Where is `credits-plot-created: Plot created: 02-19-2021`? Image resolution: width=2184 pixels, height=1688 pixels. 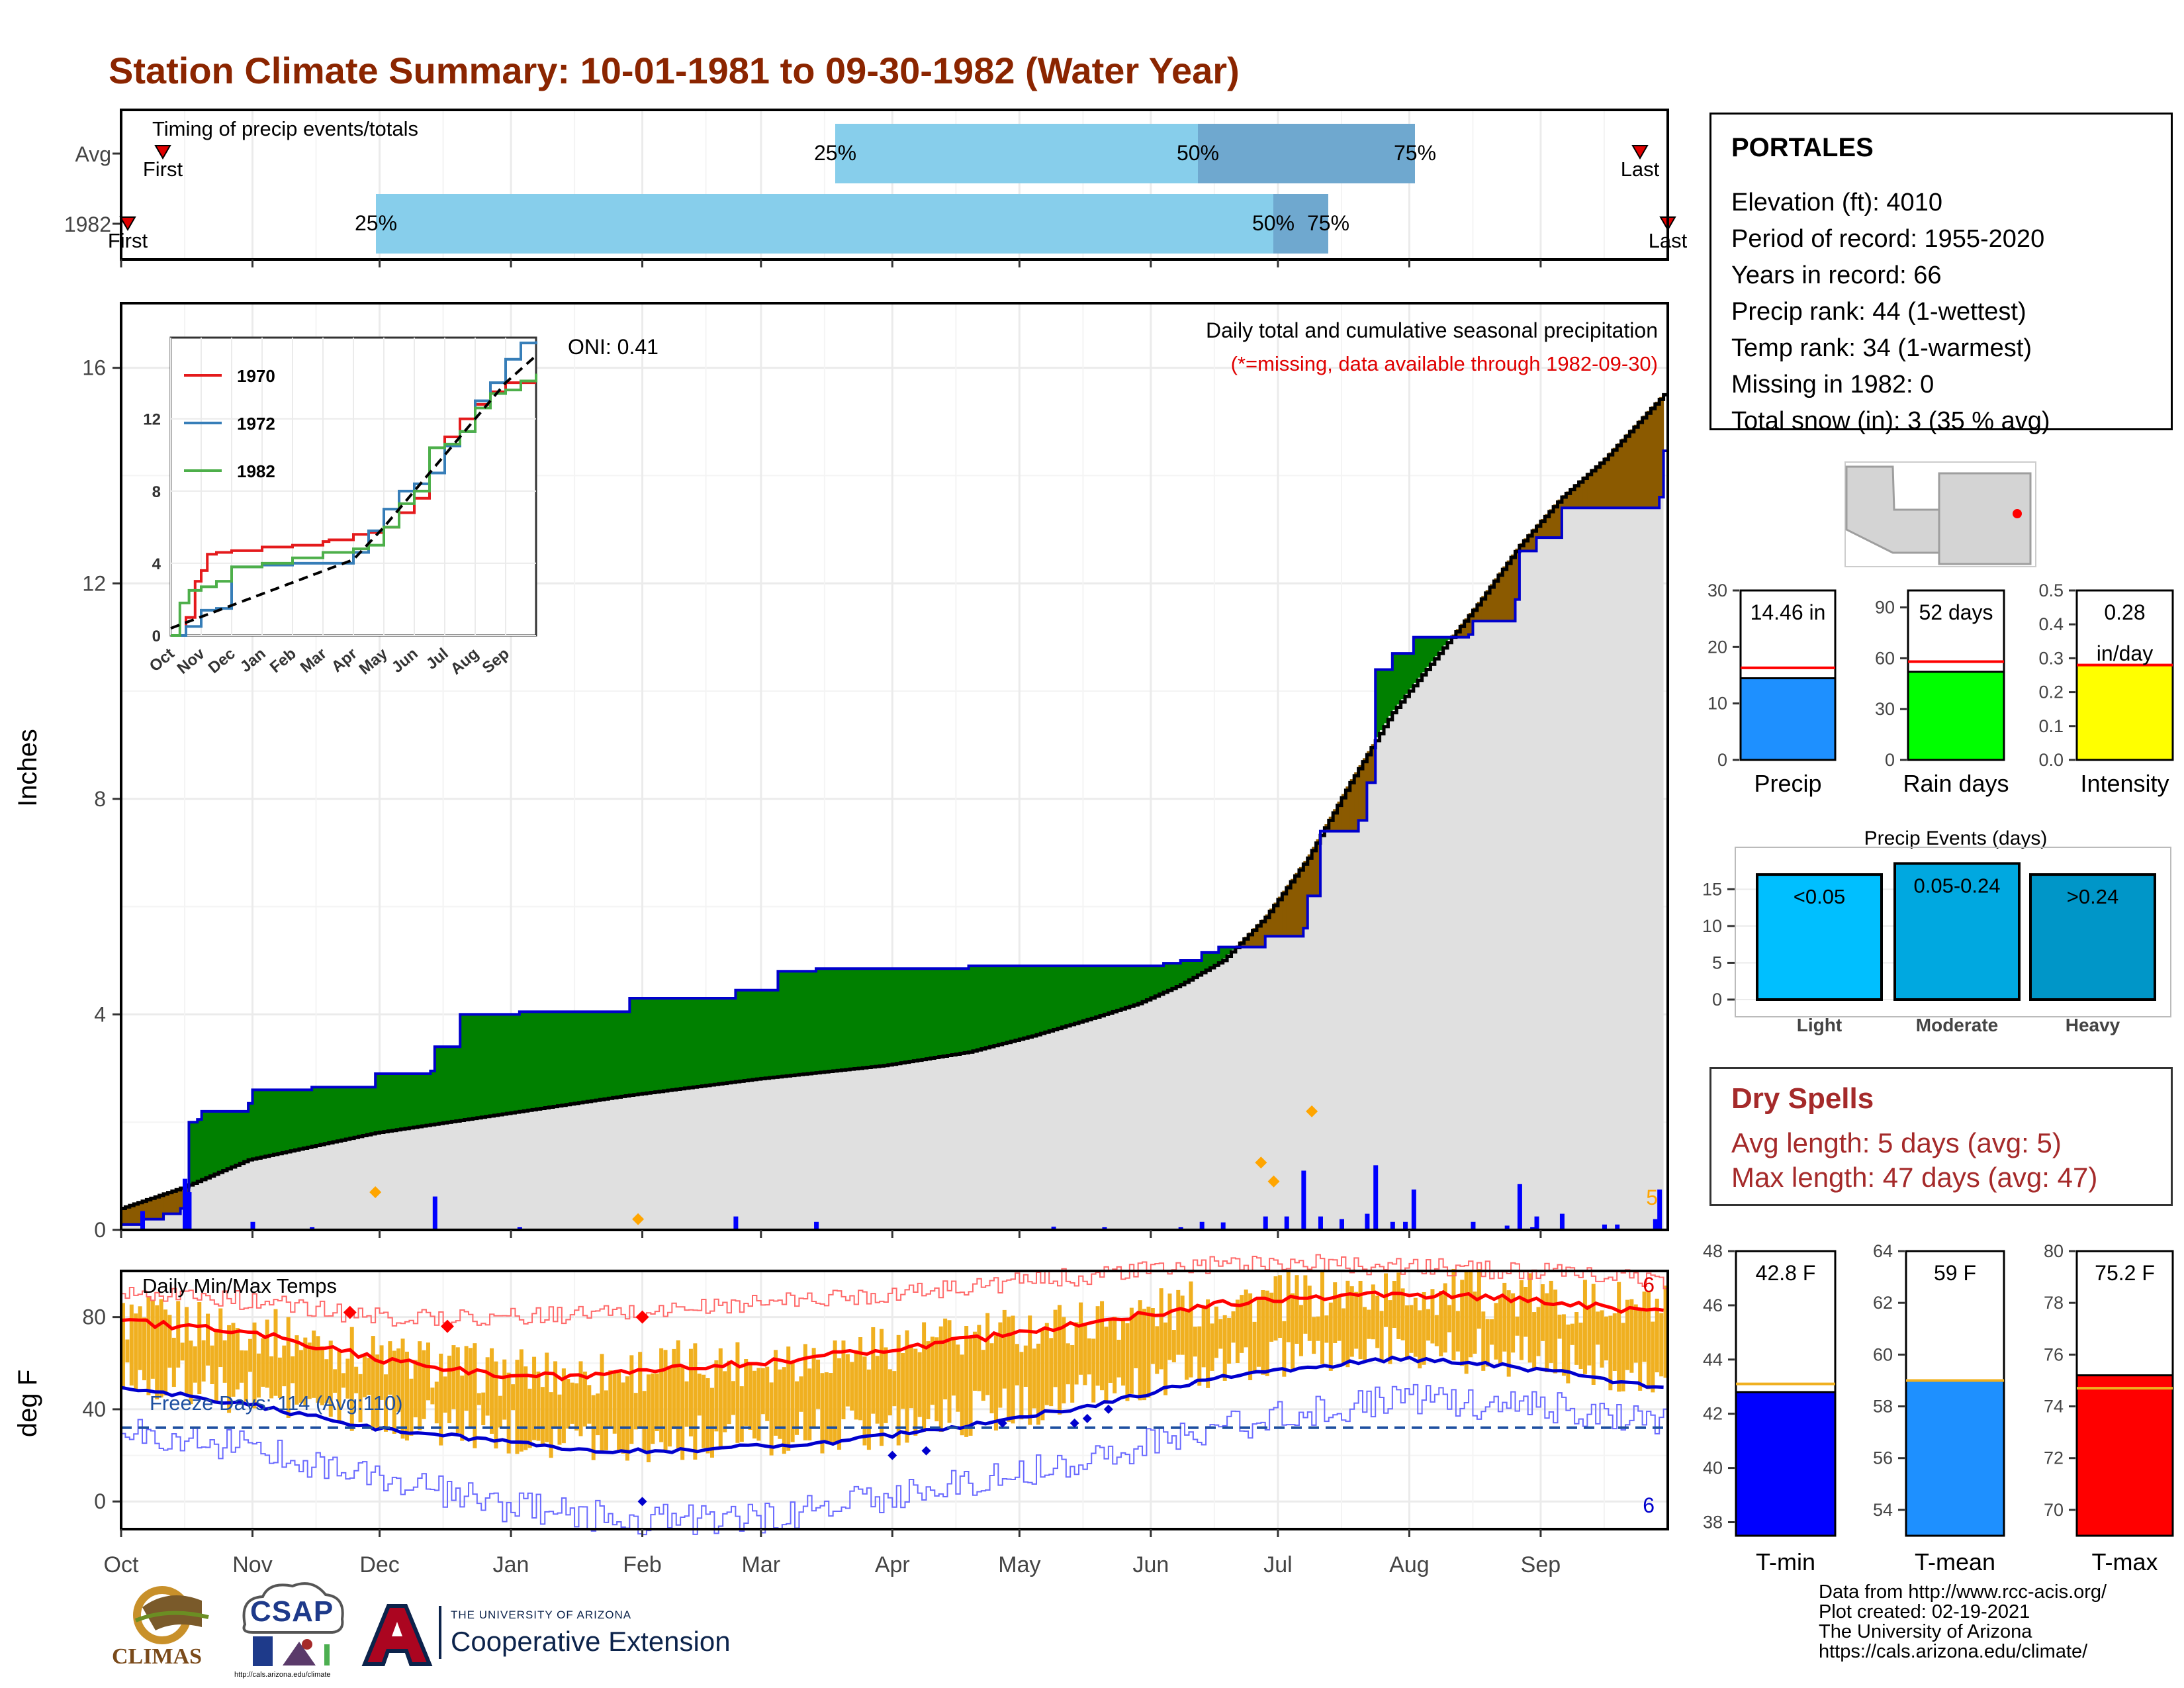 credits-plot-created: Plot created: 02-19-2021 is located at coordinates (1925, 1611).